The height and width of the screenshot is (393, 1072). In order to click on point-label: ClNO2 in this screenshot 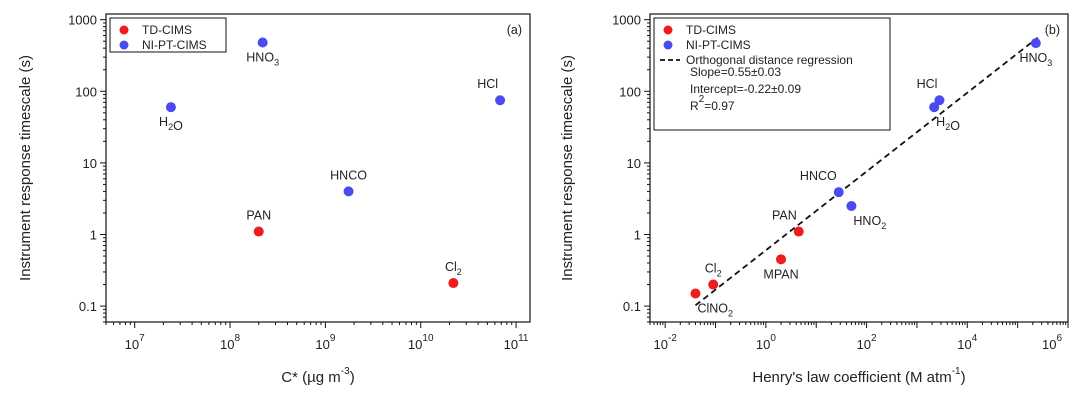, I will do `click(715, 310)`.